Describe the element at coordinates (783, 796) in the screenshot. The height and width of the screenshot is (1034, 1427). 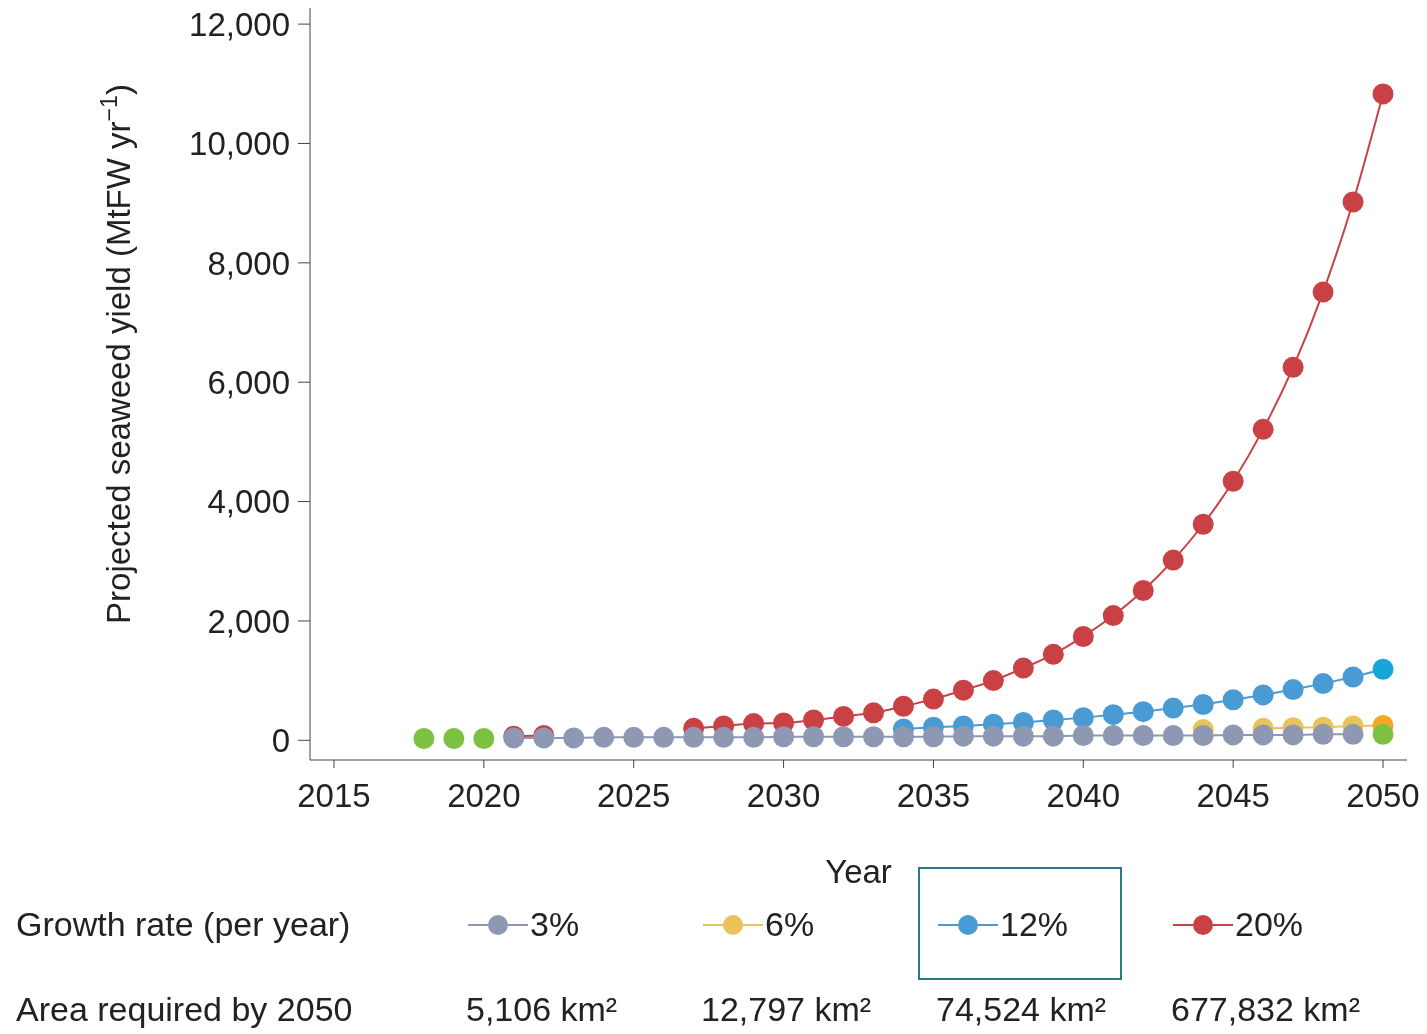
I see `x-tick-label: 2030` at that location.